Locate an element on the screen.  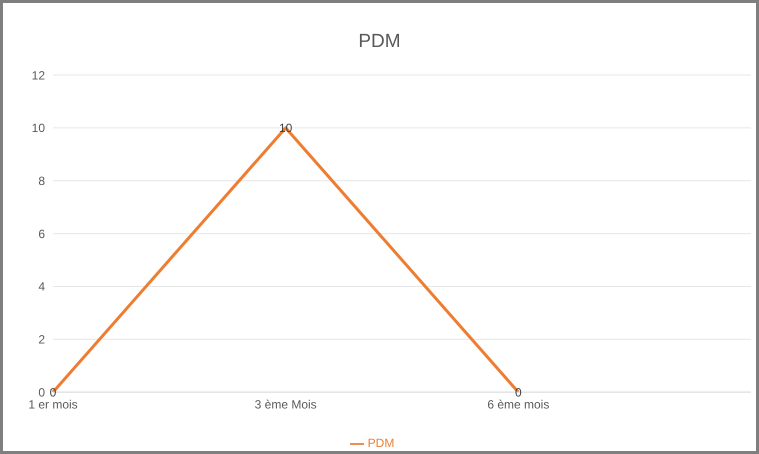
y-tick-label: 4 is located at coordinates (42, 287).